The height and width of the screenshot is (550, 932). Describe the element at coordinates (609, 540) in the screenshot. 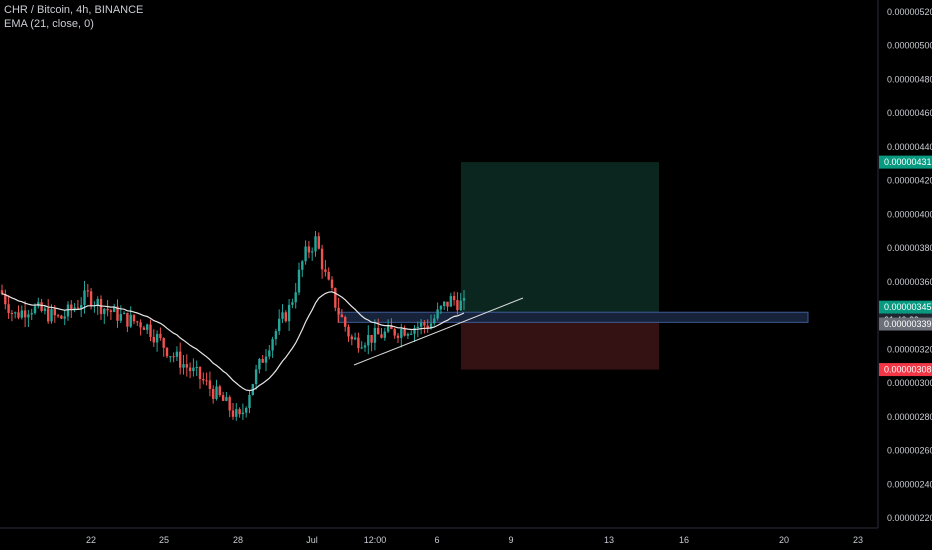

I see `time-tick-label: 13` at that location.